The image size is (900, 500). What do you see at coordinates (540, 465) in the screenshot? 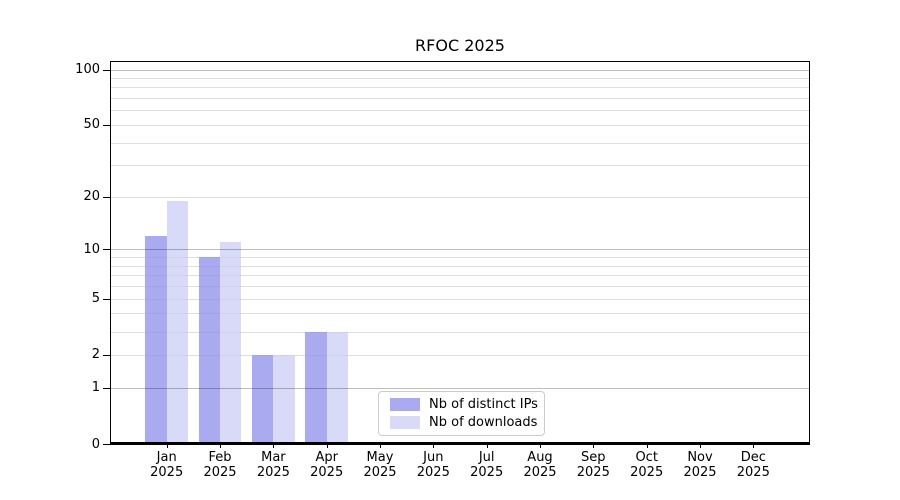
I see `x-tick-label: Aug 2025` at bounding box center [540, 465].